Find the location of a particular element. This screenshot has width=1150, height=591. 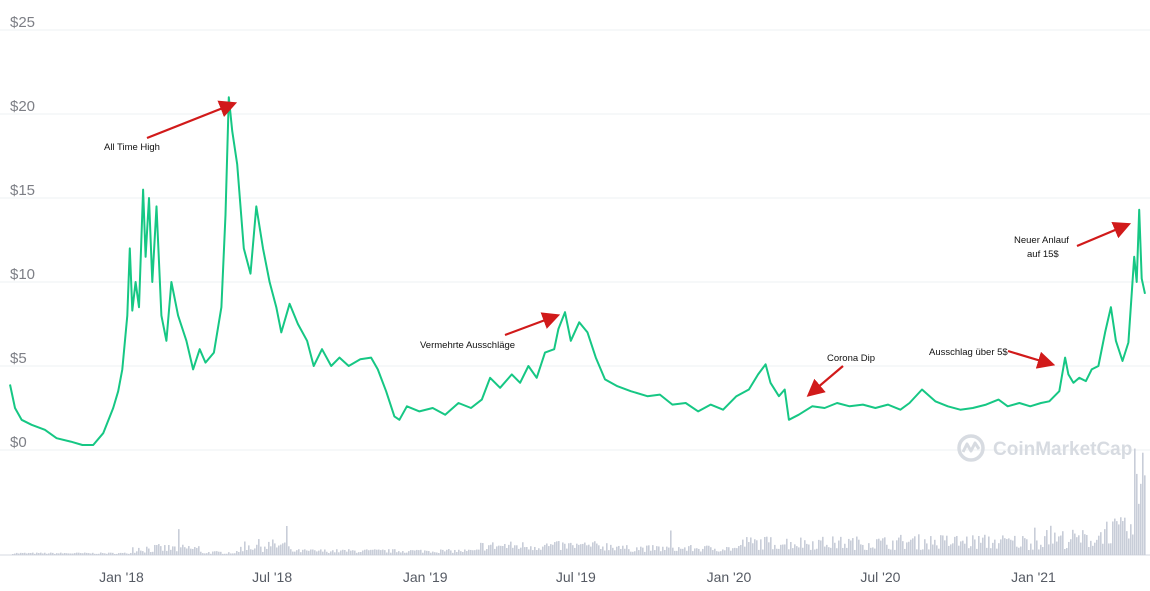

y-tick-label: $15 is located at coordinates (22, 190).